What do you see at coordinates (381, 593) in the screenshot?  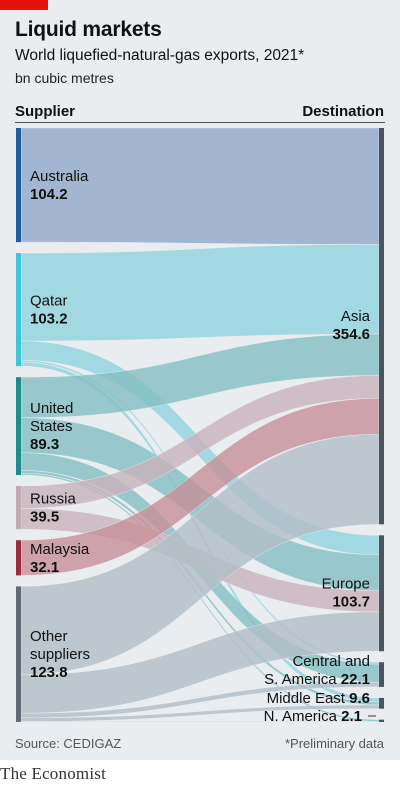 I see `target-bar-europe` at bounding box center [381, 593].